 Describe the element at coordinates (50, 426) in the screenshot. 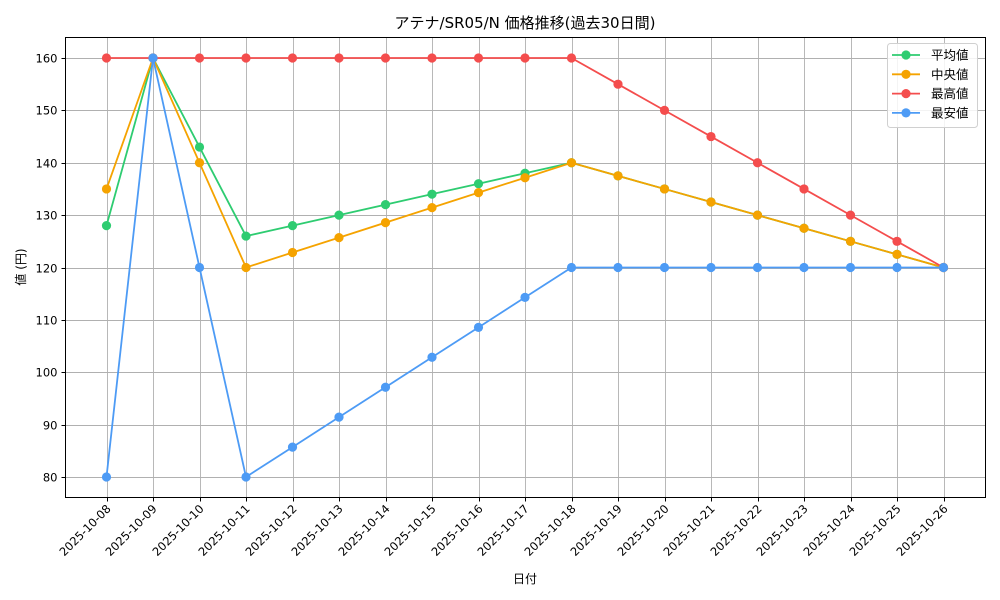

I see `y-tick-label: 90` at that location.